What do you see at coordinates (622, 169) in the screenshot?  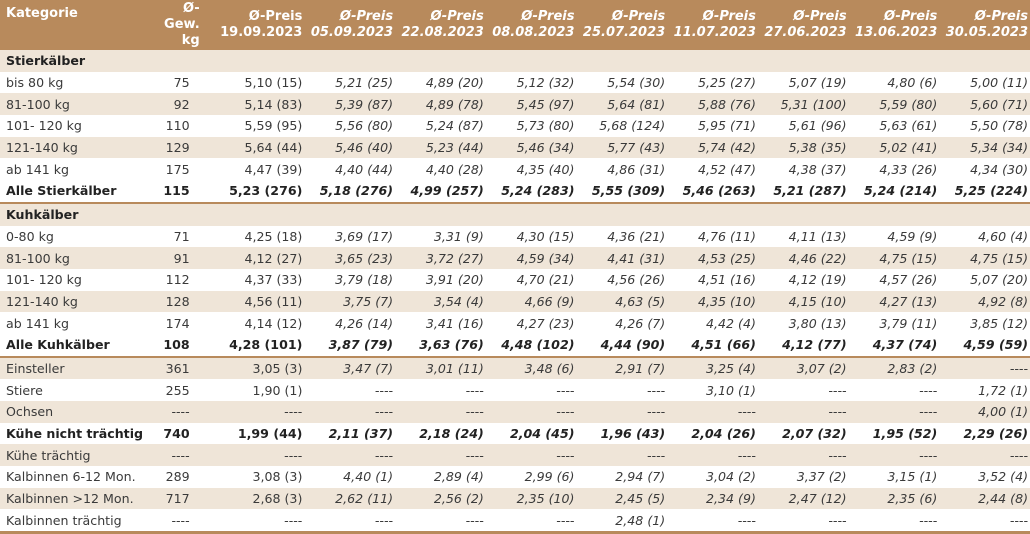 I see `cell-preis: 4,86 (31)` at bounding box center [622, 169].